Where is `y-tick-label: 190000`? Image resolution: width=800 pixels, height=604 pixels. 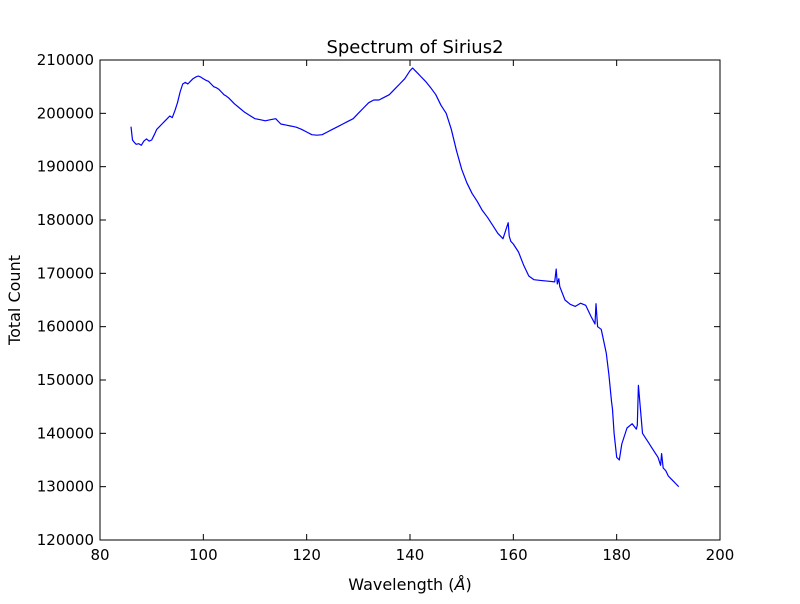
y-tick-label: 190000 is located at coordinates (65, 167).